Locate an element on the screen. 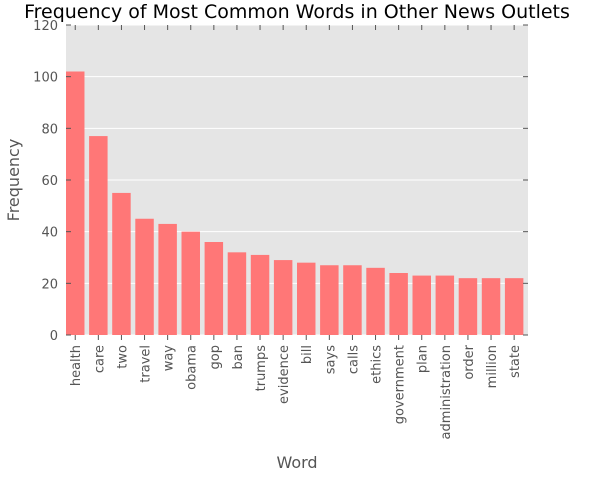 This screenshot has height=478, width=590. y-tick-label: 0 is located at coordinates (54, 336).